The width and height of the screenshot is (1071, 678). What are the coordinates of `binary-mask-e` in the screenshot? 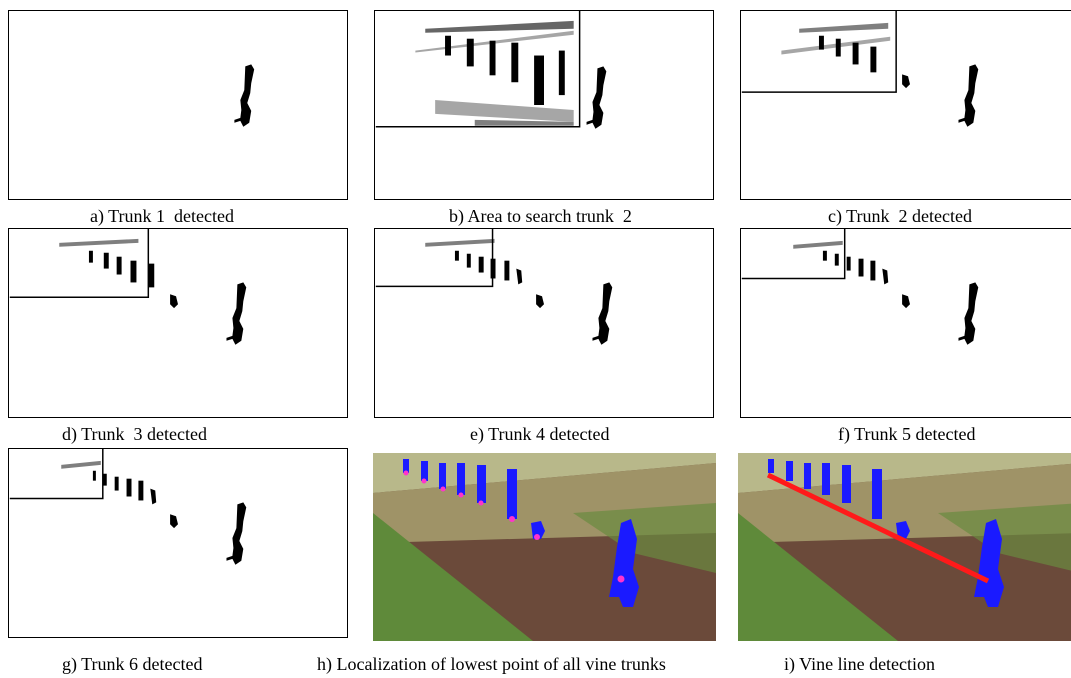 It's located at (494, 287).